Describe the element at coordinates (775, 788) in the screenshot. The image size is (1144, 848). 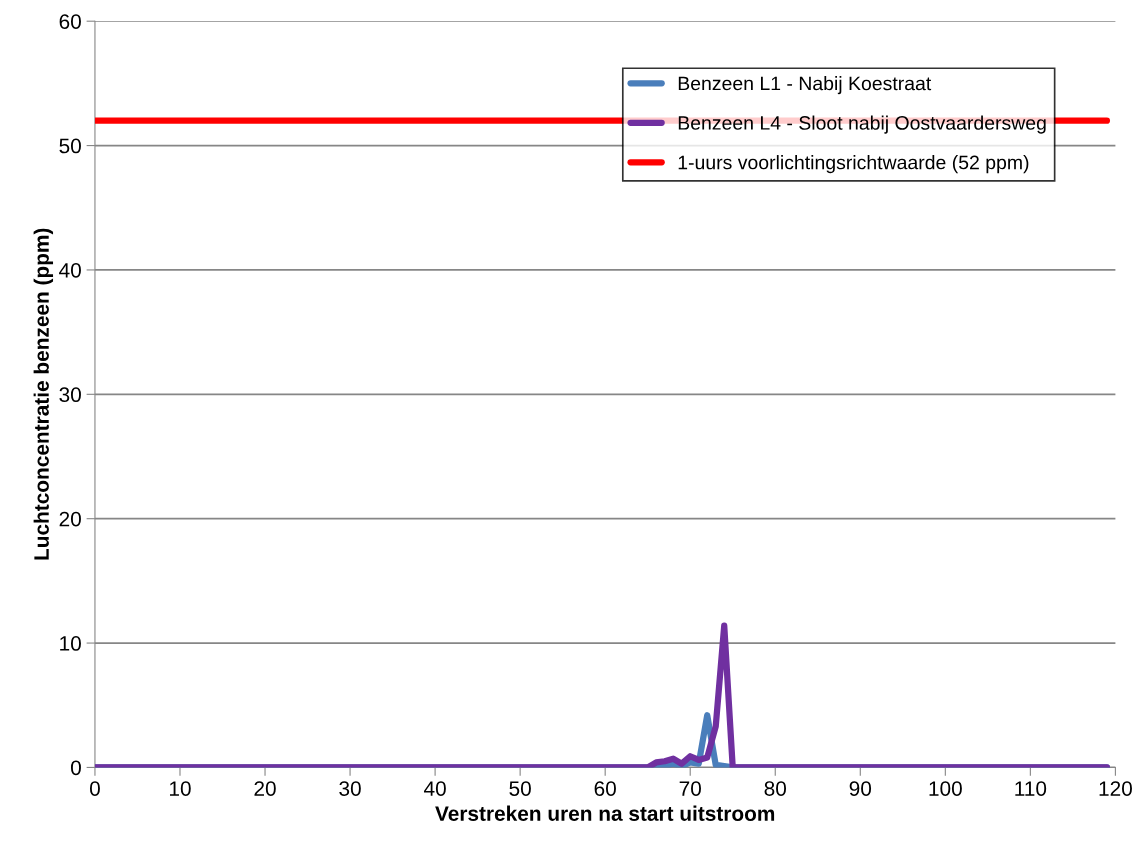
I see `x-tick-label: 80` at that location.